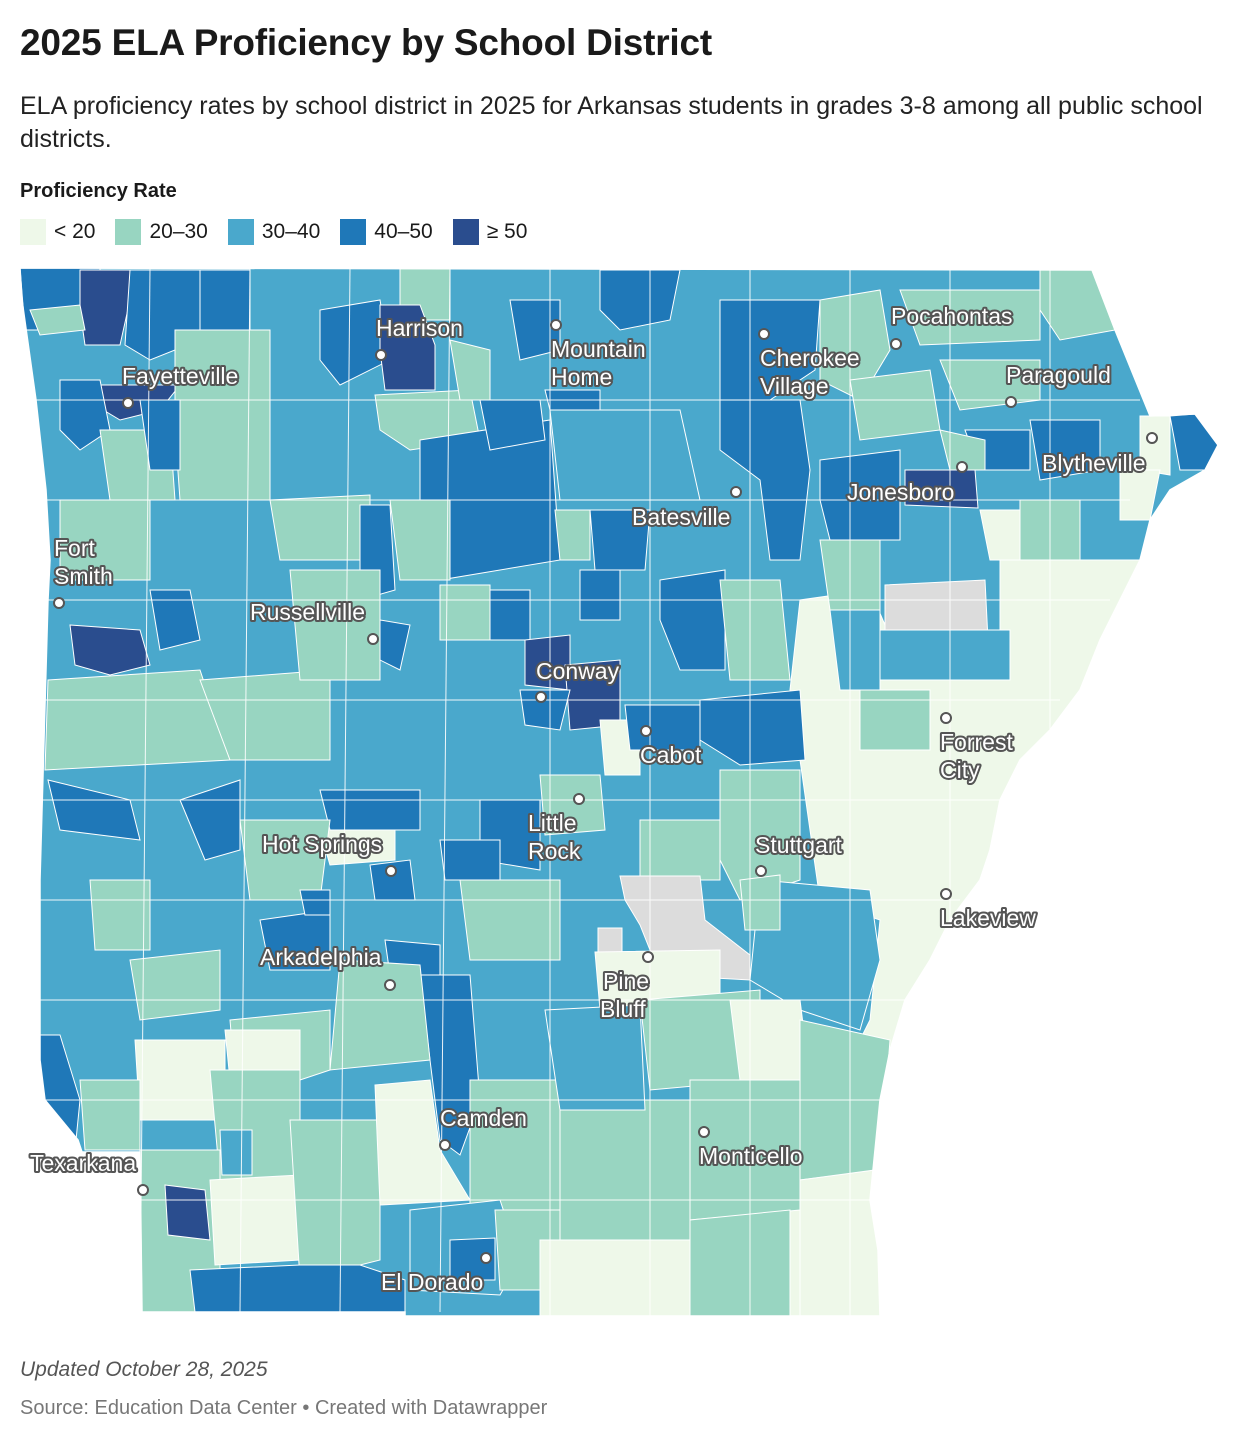  What do you see at coordinates (88, 1172) in the screenshot?
I see `city-texarkana: Texarkana` at bounding box center [88, 1172].